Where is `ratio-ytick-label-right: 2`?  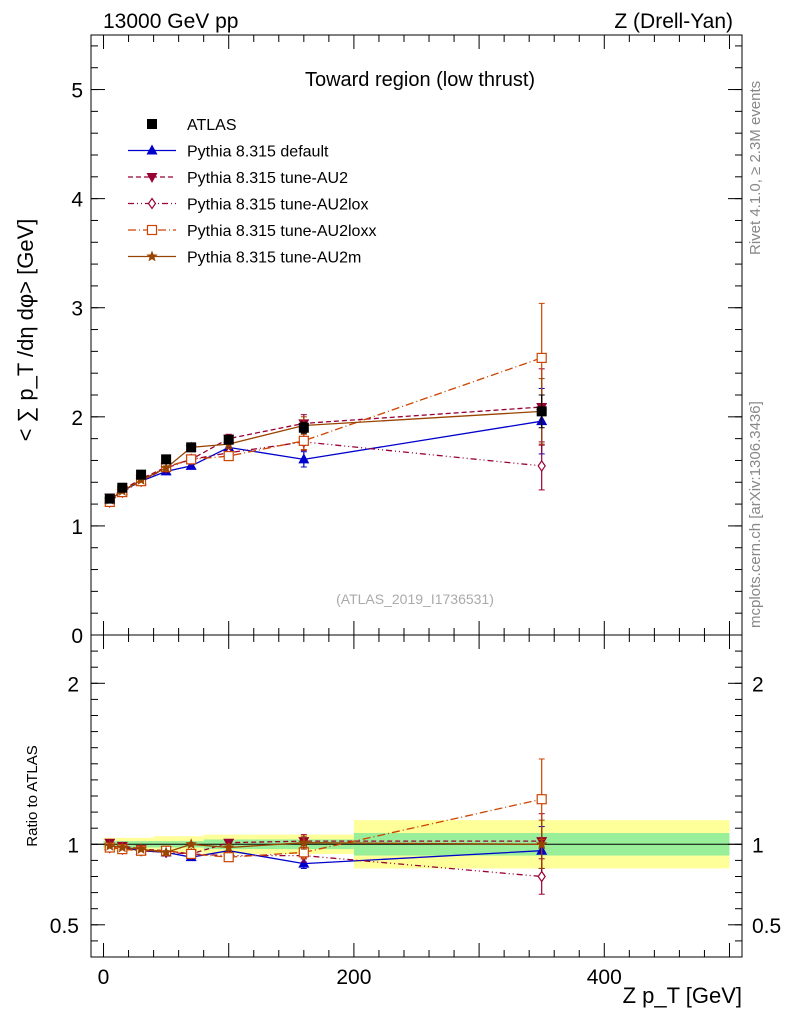 ratio-ytick-label-right: 2 is located at coordinates (758, 684).